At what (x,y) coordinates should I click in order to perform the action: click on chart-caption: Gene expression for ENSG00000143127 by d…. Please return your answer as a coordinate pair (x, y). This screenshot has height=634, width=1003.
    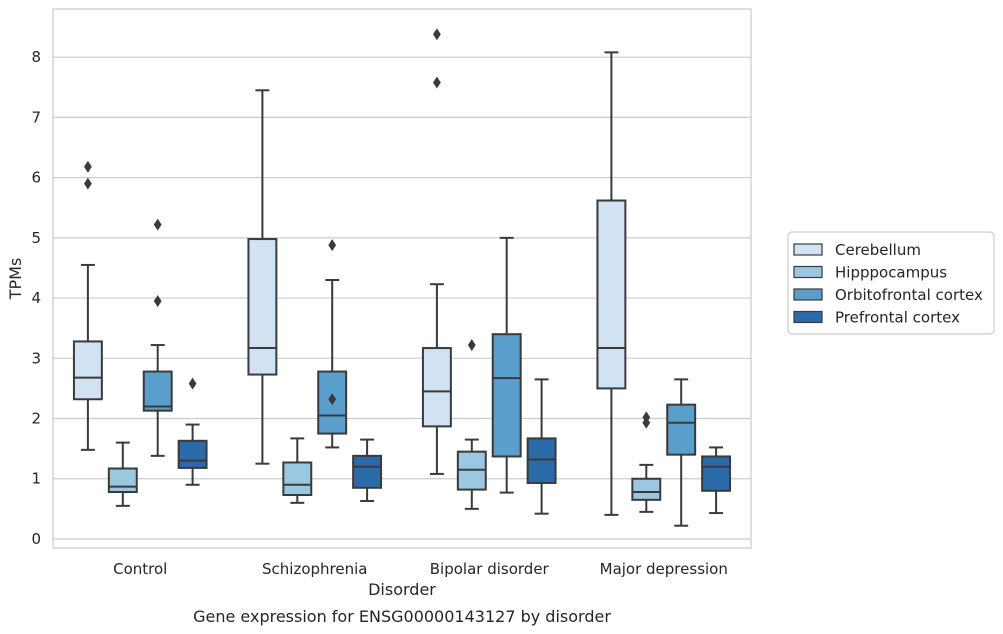
    Looking at the image, I should click on (402, 616).